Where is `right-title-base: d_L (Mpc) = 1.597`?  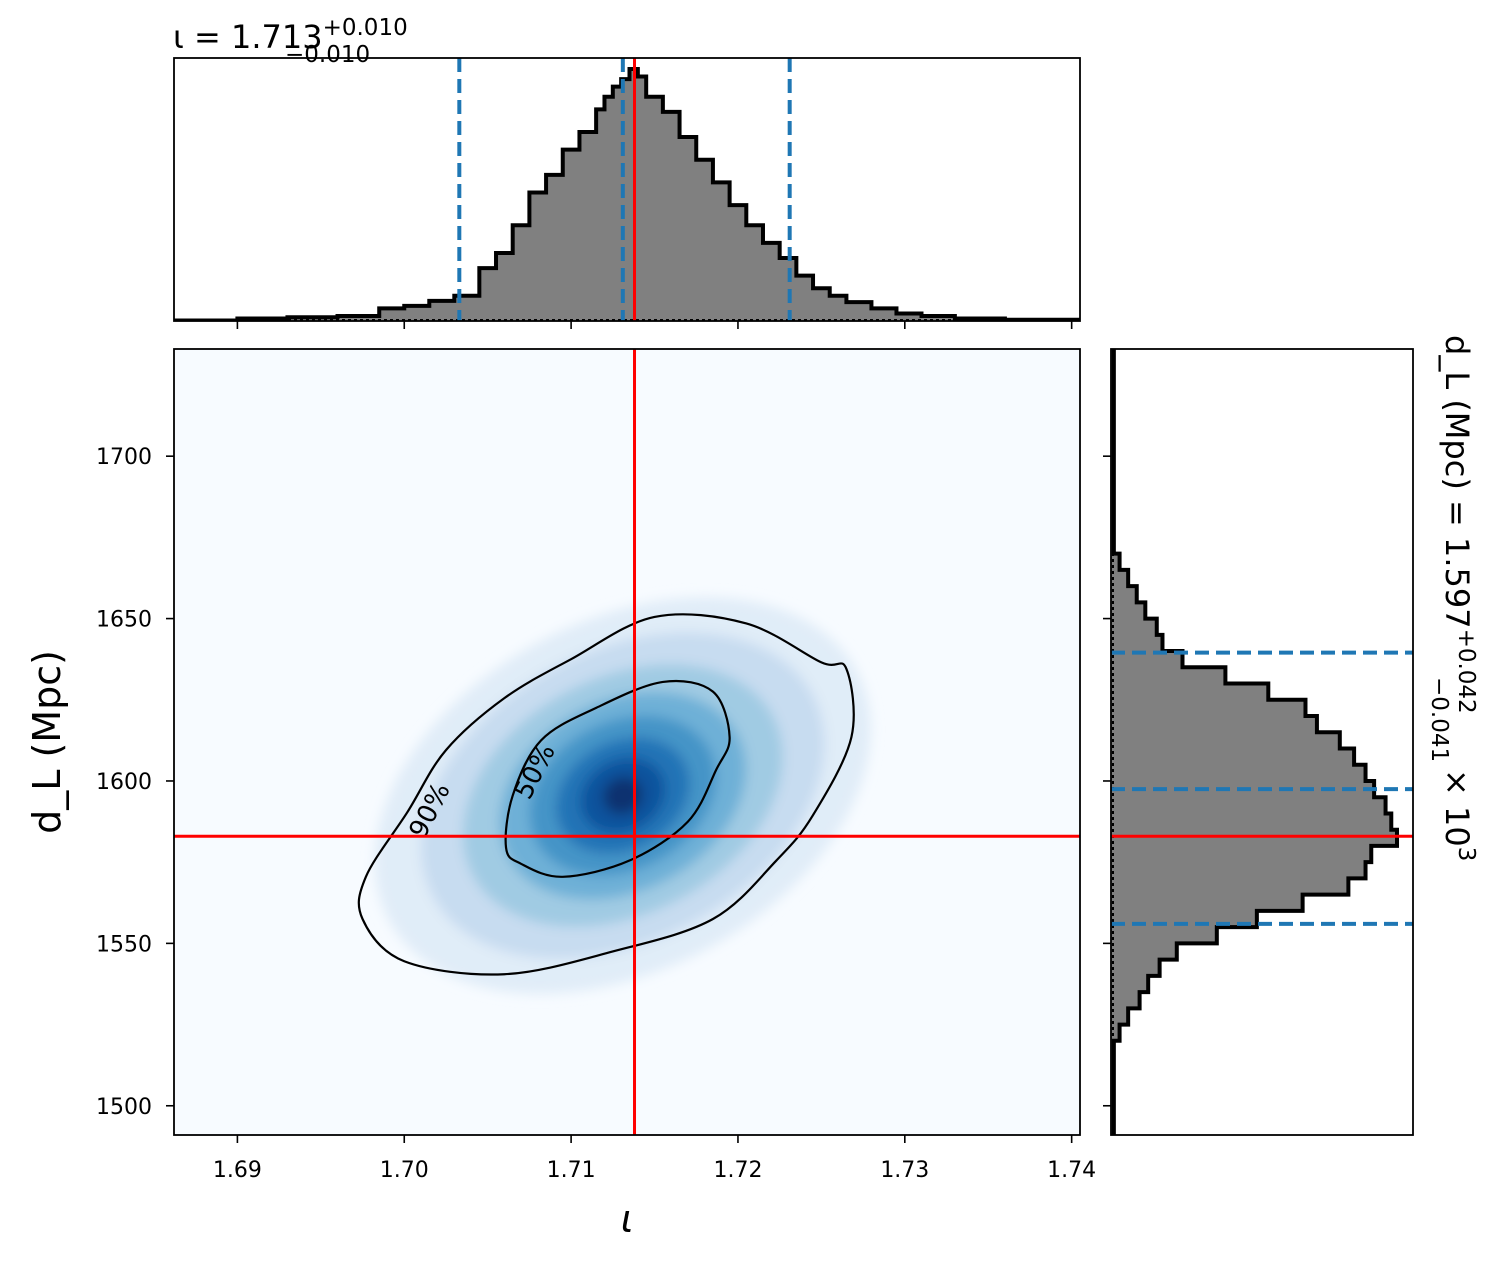
right-title-base: d_L (Mpc) = 1.597 is located at coordinates (1457, 482).